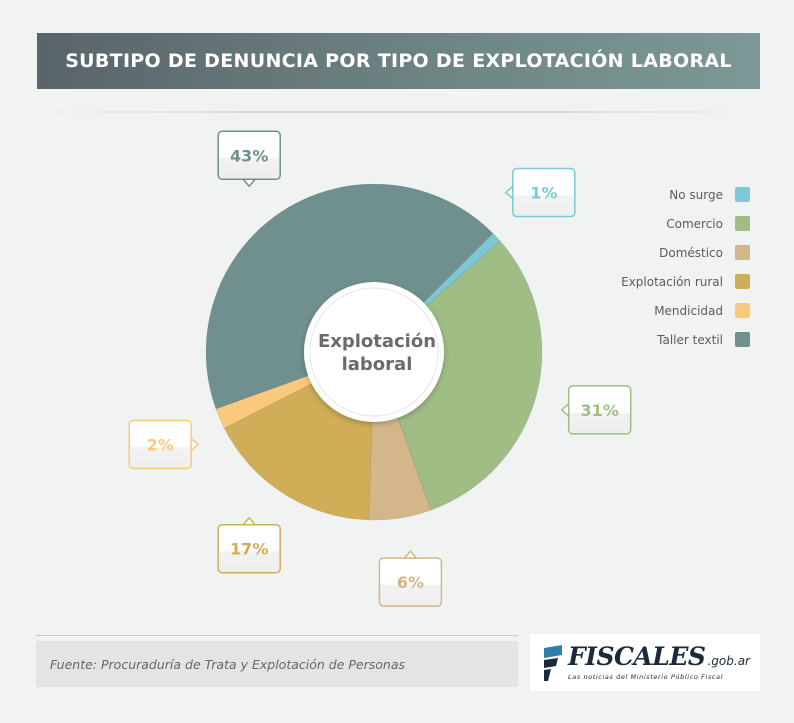 This screenshot has height=723, width=794. Describe the element at coordinates (249, 549) in the screenshot. I see `data-label-explotacion-rural: 17%` at that location.